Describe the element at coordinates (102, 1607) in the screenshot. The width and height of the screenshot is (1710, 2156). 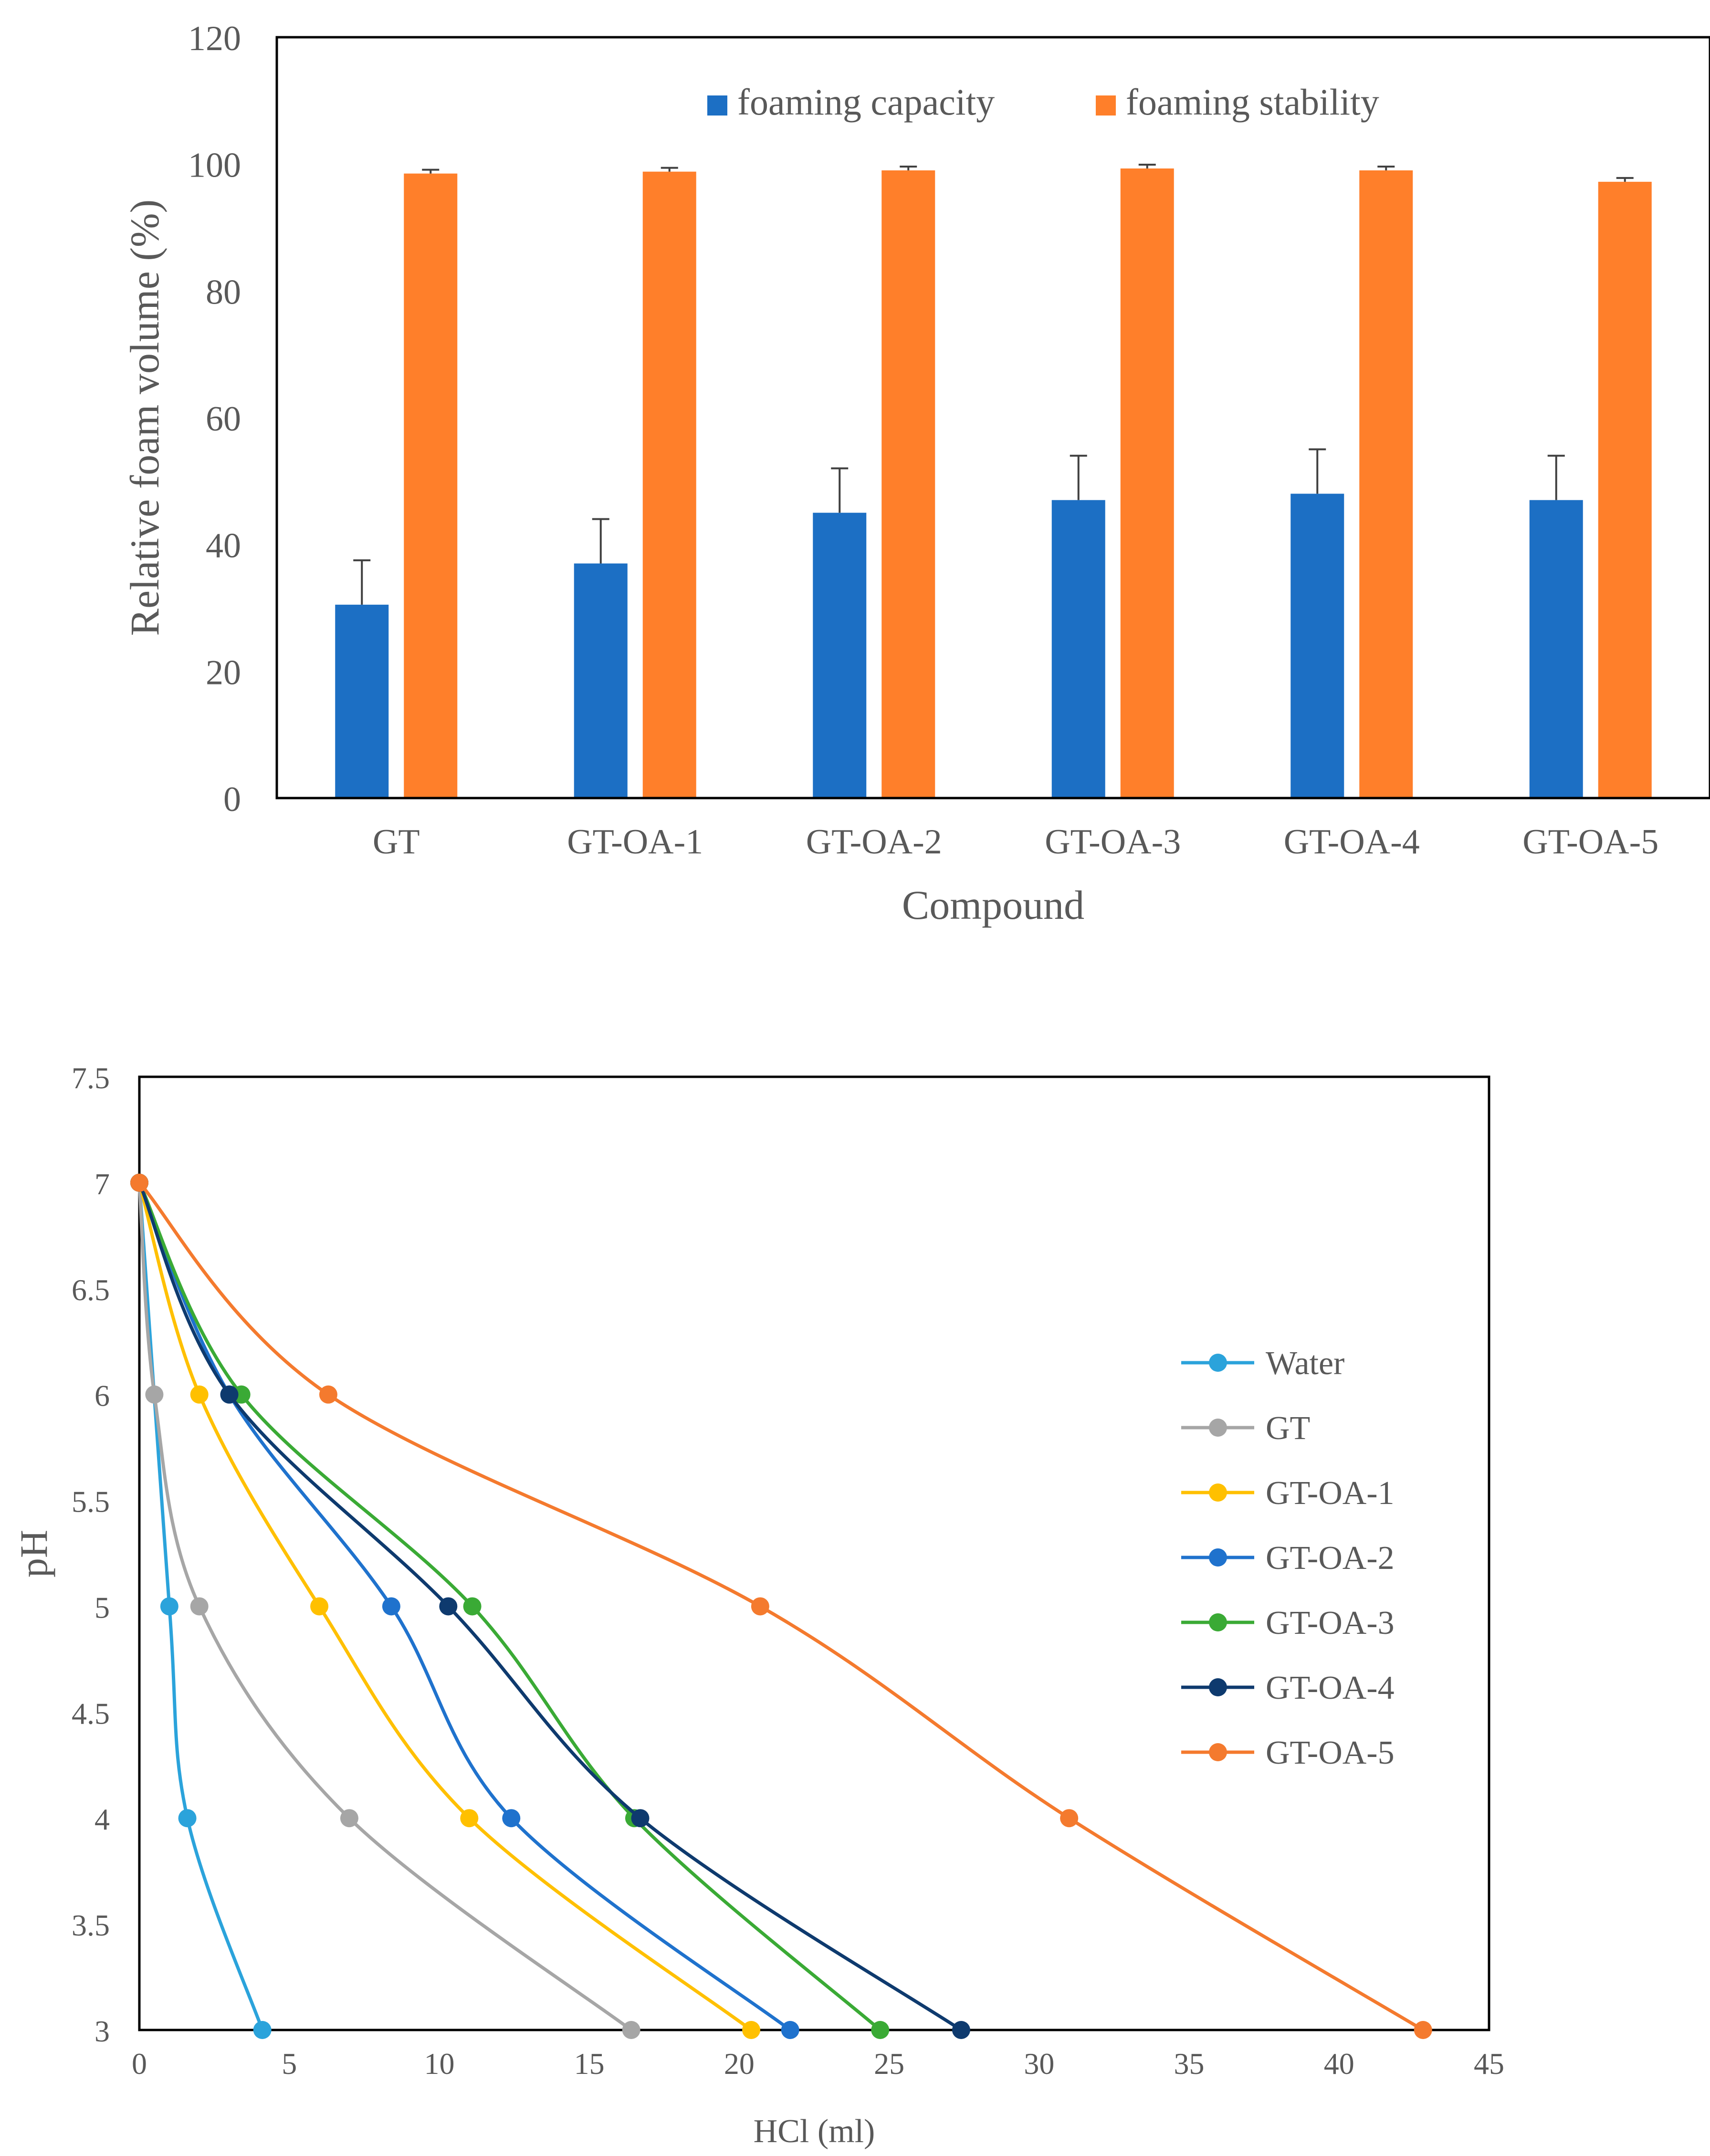
I see `line-y-tick-5: 5` at that location.